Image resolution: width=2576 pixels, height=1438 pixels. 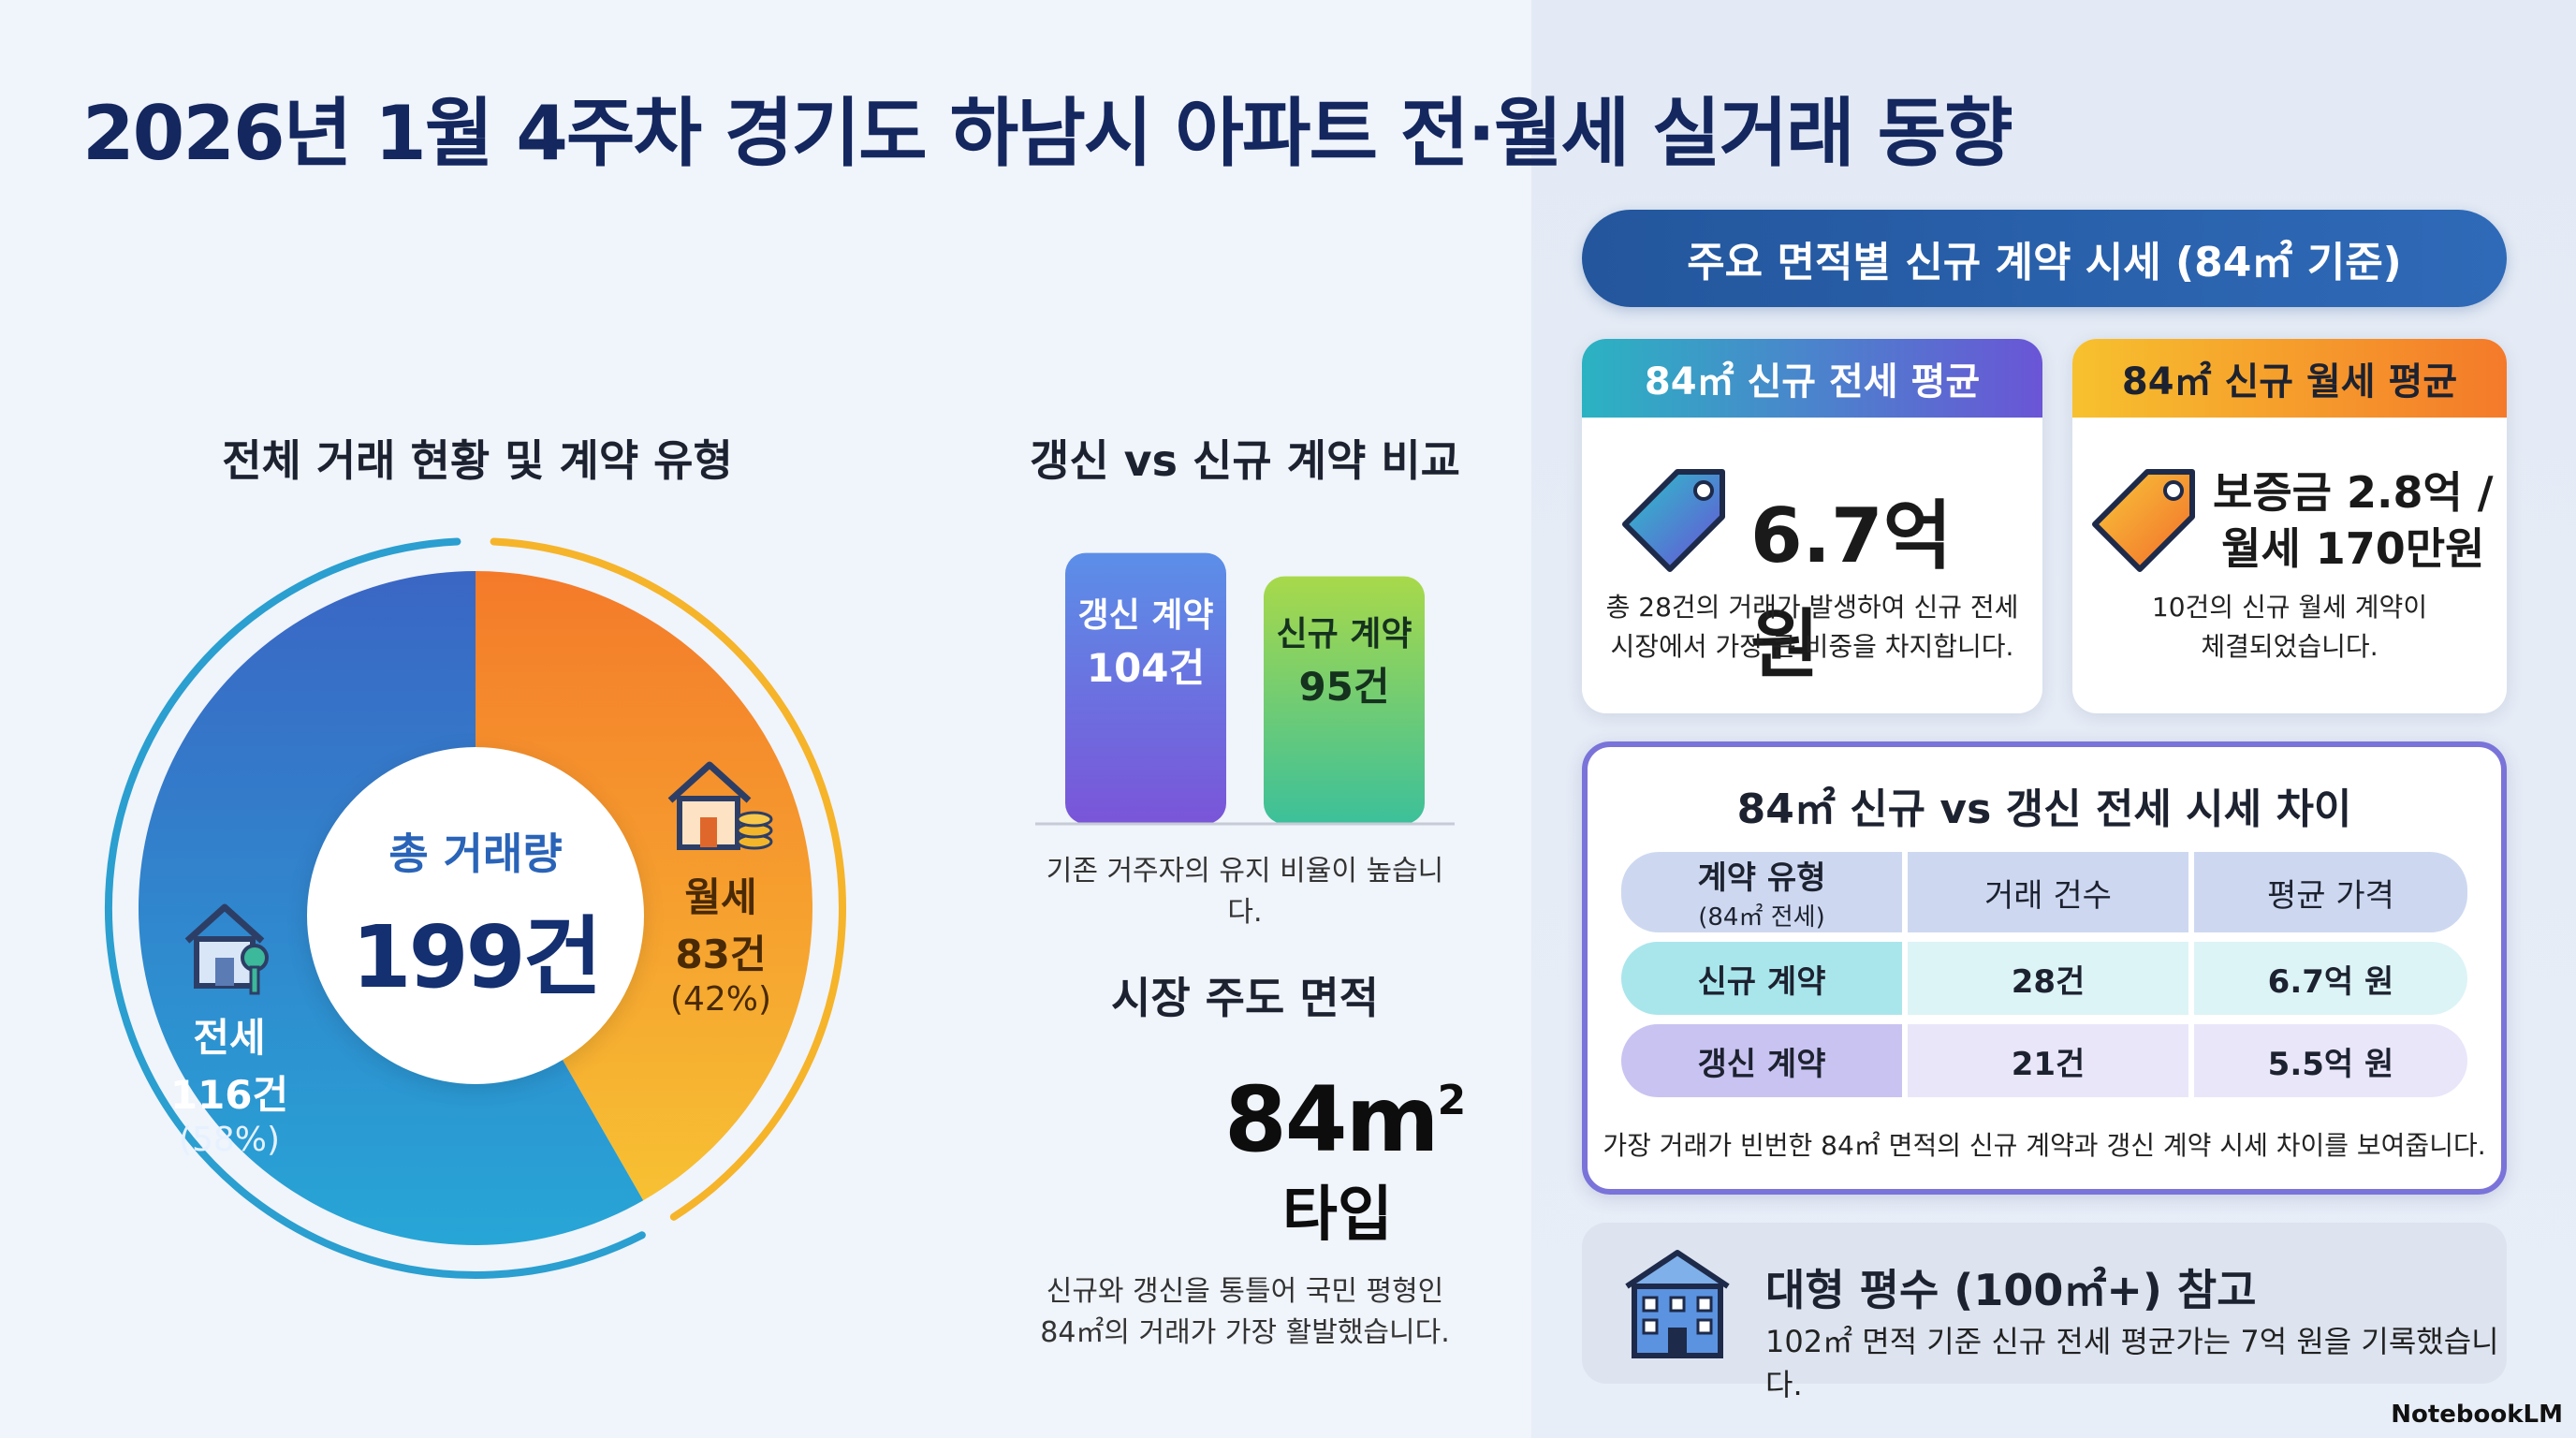 I want to click on comparison-title: 84㎡ 신규 vs 갱신 전세 시세 차이, so click(x=2044, y=809).